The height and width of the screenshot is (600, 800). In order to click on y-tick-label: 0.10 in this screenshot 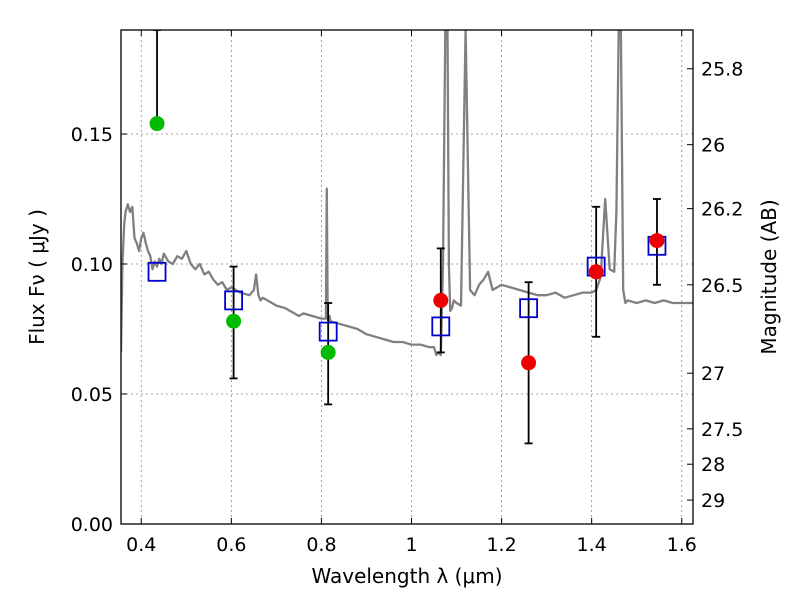, I will do `click(92, 265)`.